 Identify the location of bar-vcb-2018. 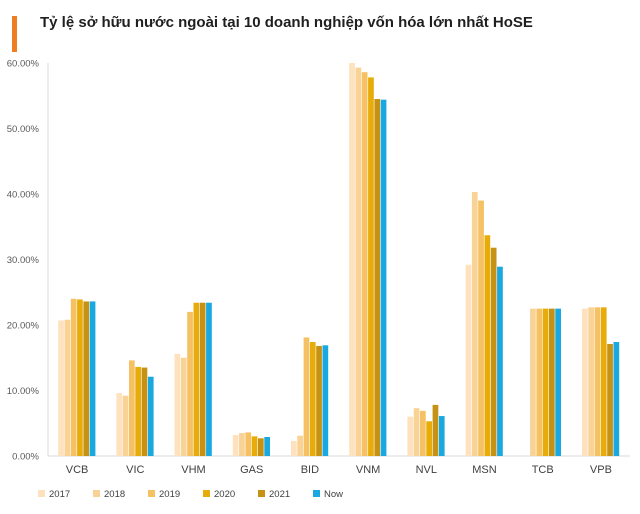
(67, 387).